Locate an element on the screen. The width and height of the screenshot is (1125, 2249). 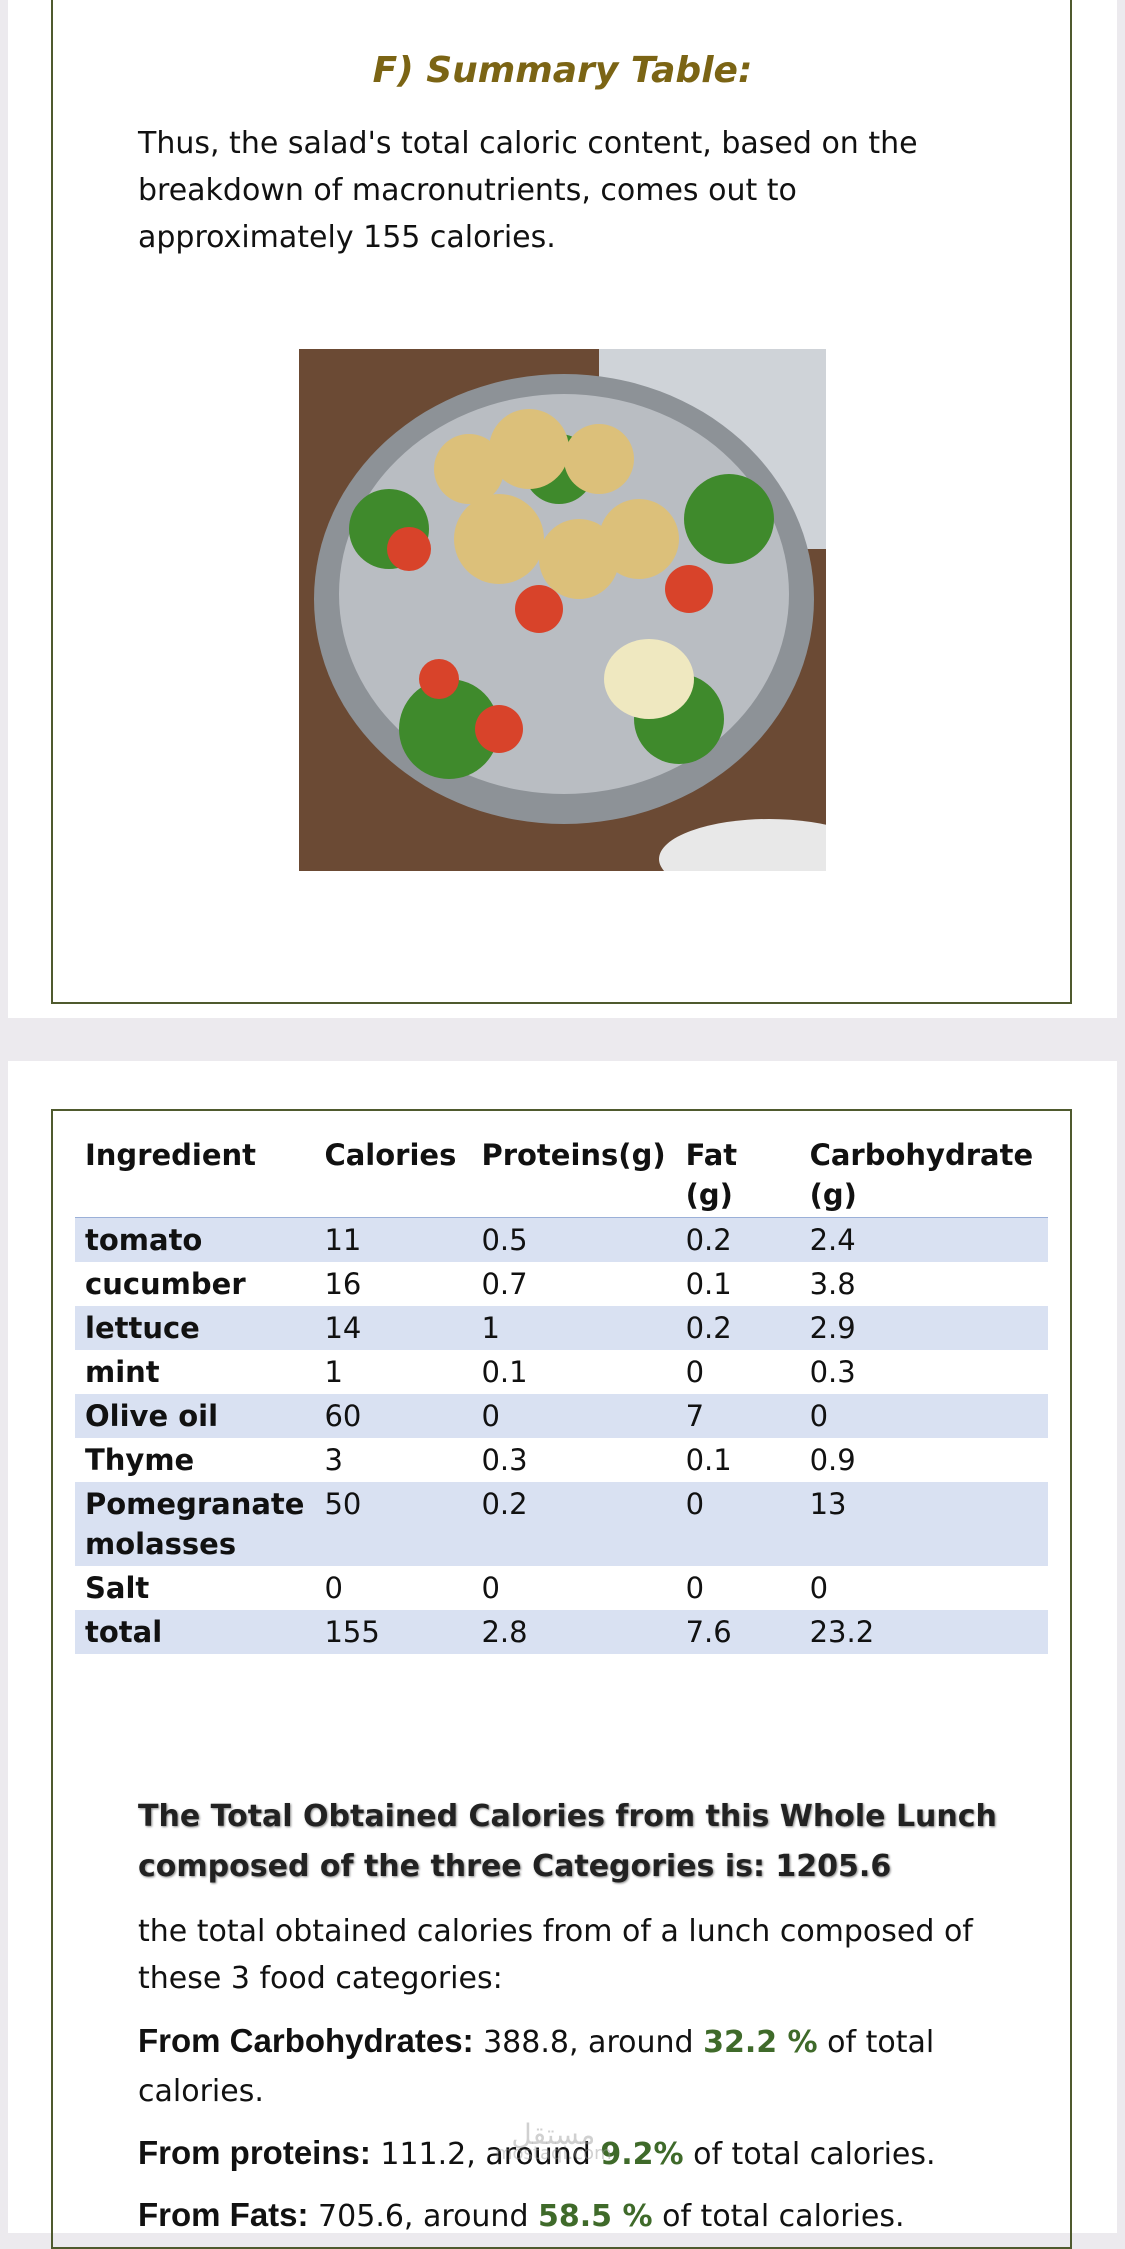
table-cell: Salt is located at coordinates (117, 1588).